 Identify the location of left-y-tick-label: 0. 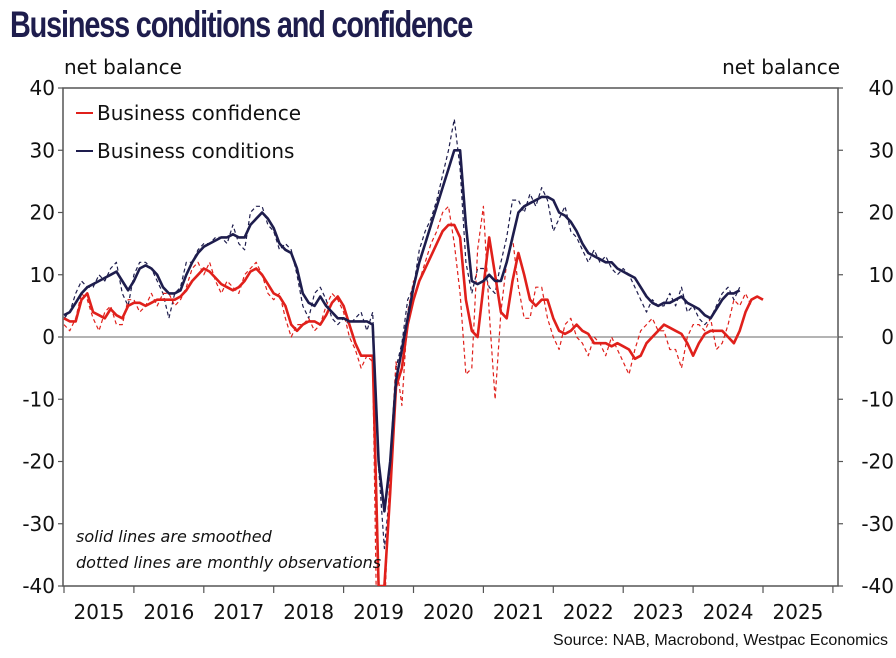
(48, 337).